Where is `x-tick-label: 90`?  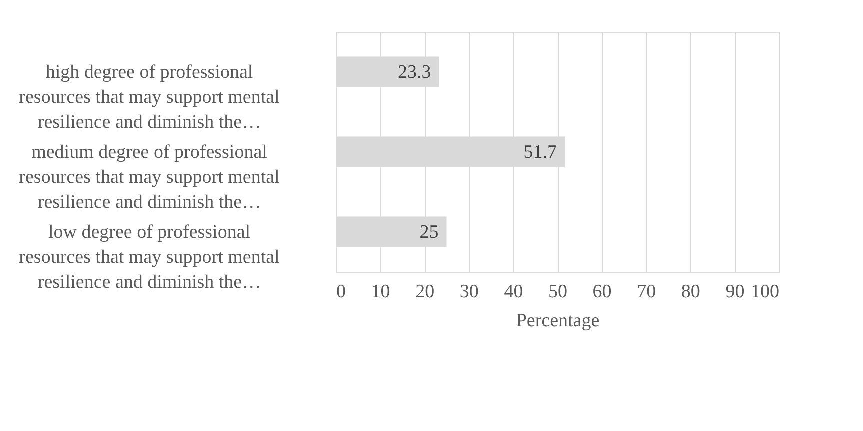 x-tick-label: 90 is located at coordinates (735, 292).